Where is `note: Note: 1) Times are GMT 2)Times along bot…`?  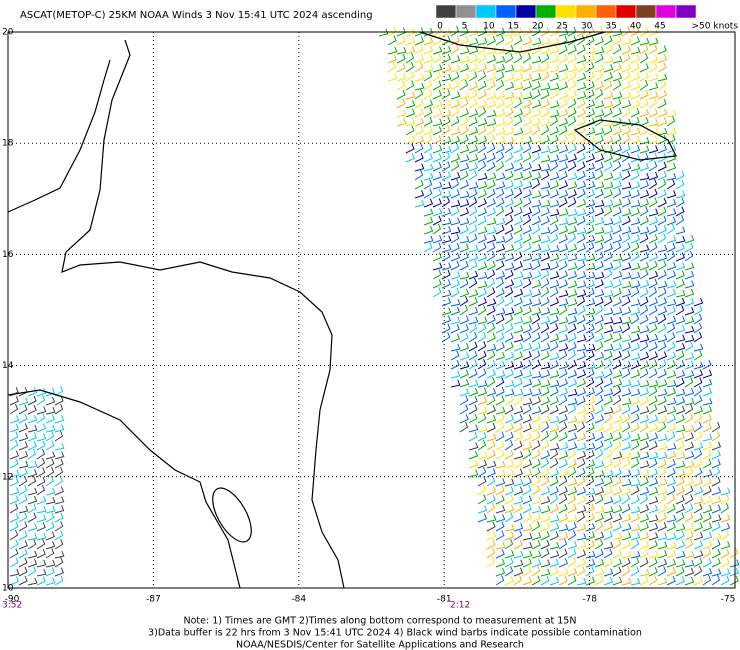 note: Note: 1) Times are GMT 2)Times along bot… is located at coordinates (380, 621).